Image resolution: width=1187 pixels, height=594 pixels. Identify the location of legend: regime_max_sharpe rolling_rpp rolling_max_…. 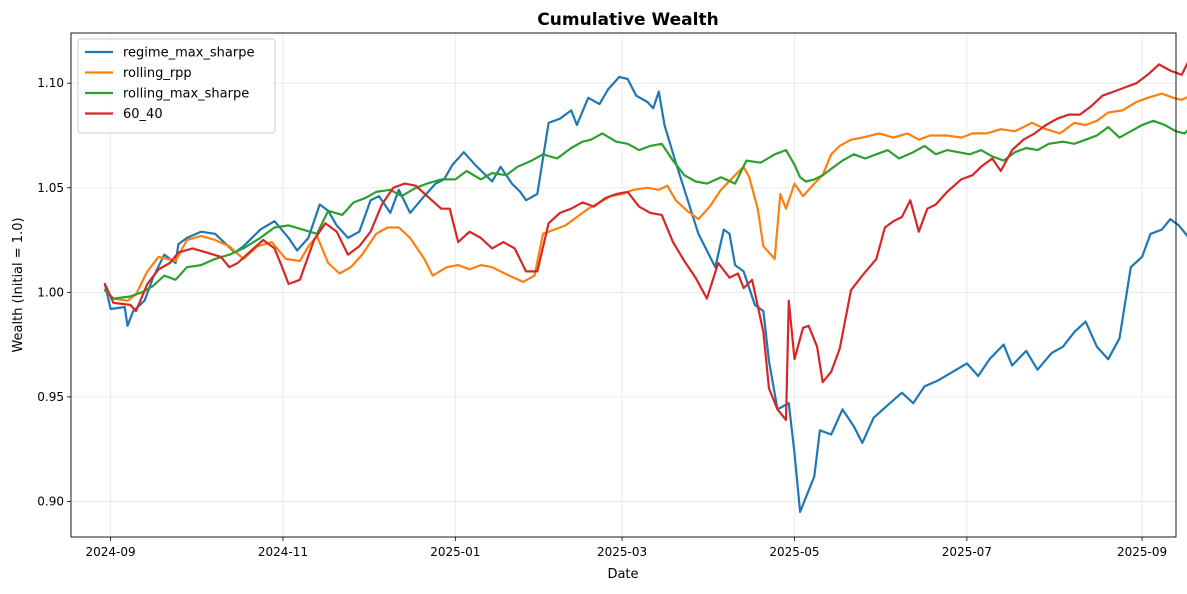
(176, 86).